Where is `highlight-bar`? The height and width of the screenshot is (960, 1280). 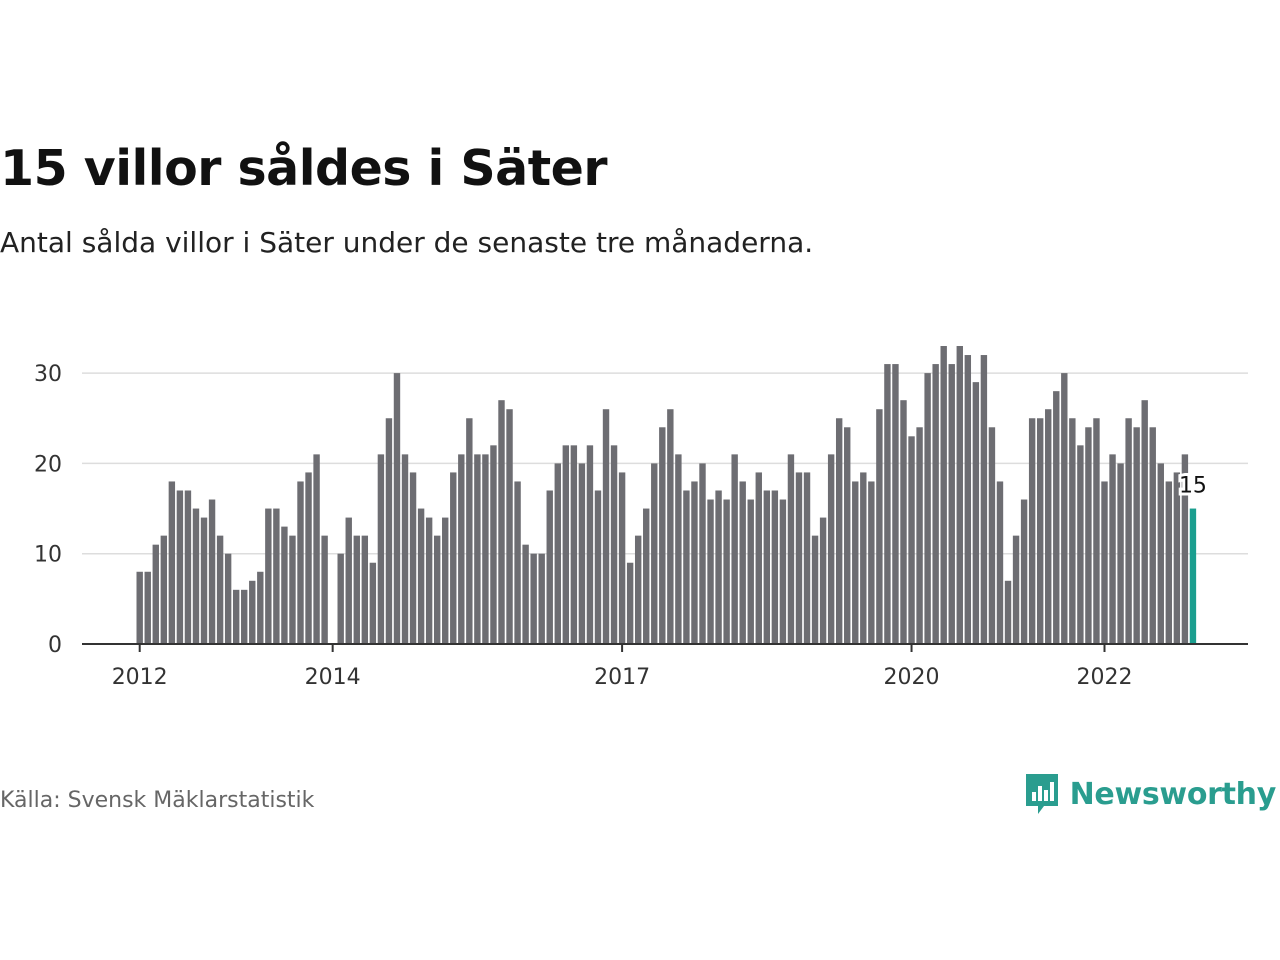
highlight-bar is located at coordinates (1193, 576).